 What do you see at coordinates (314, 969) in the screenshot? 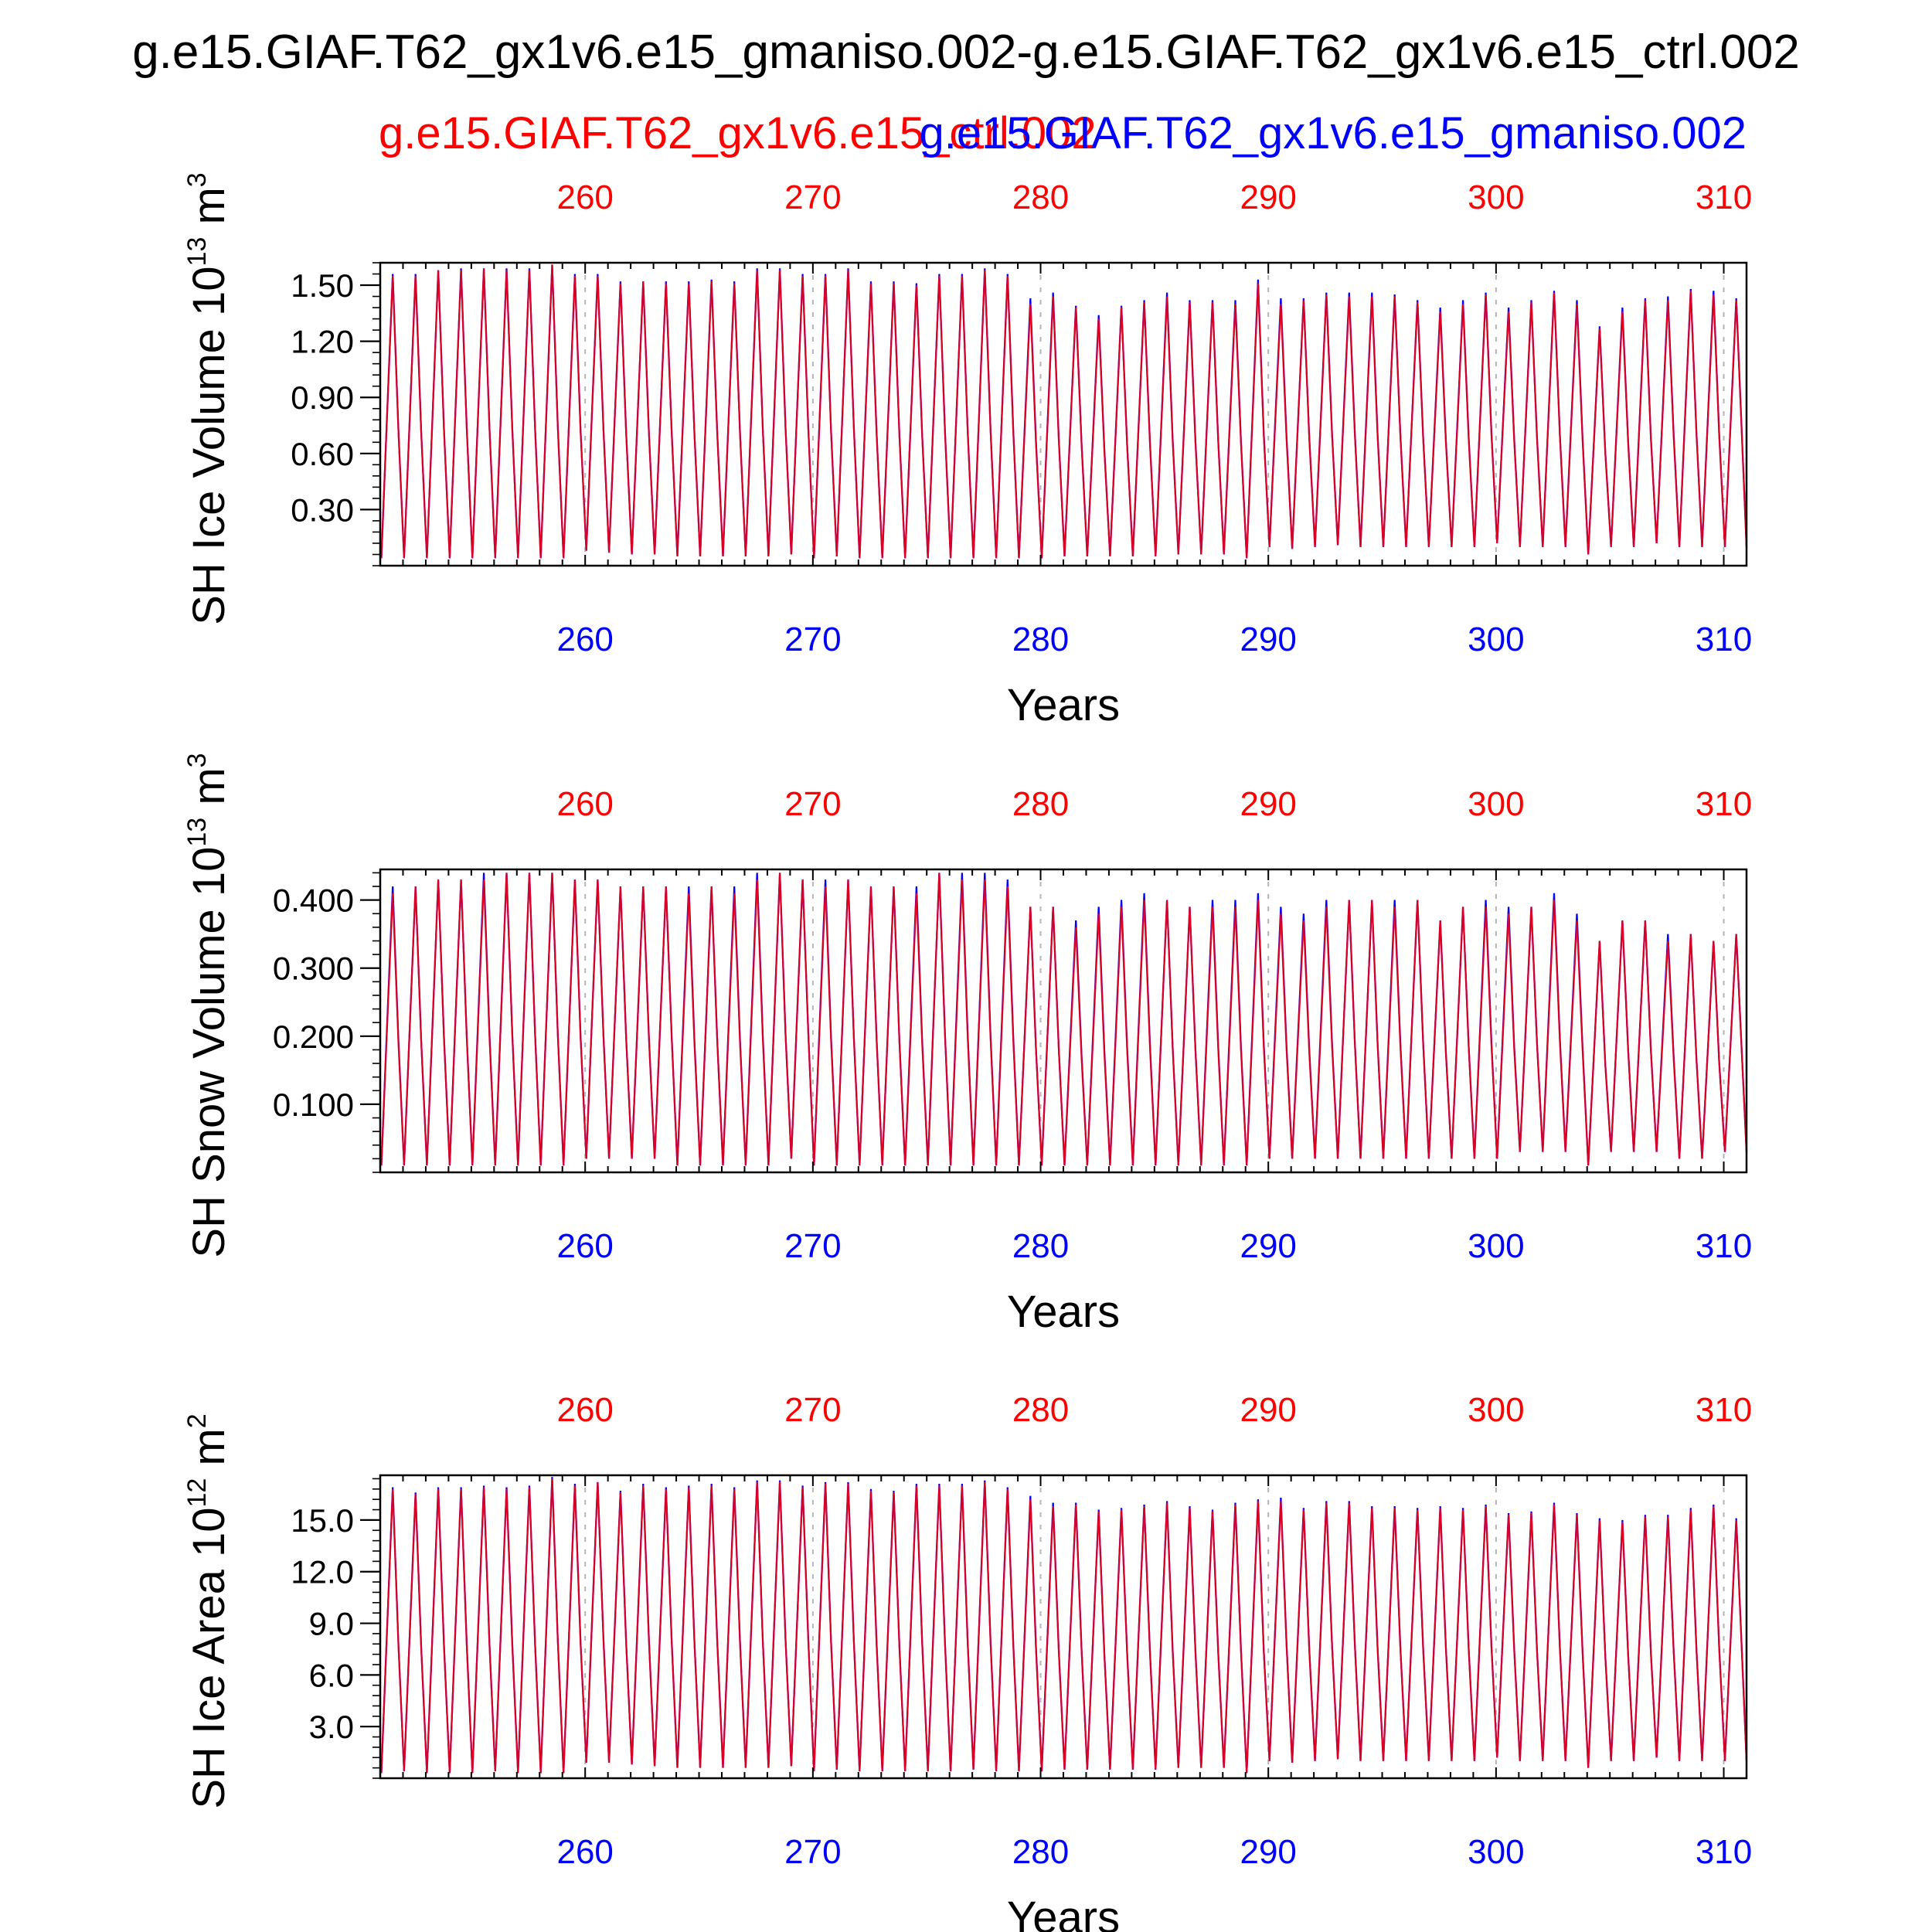
I see `y-tick-label: 0.300` at bounding box center [314, 969].